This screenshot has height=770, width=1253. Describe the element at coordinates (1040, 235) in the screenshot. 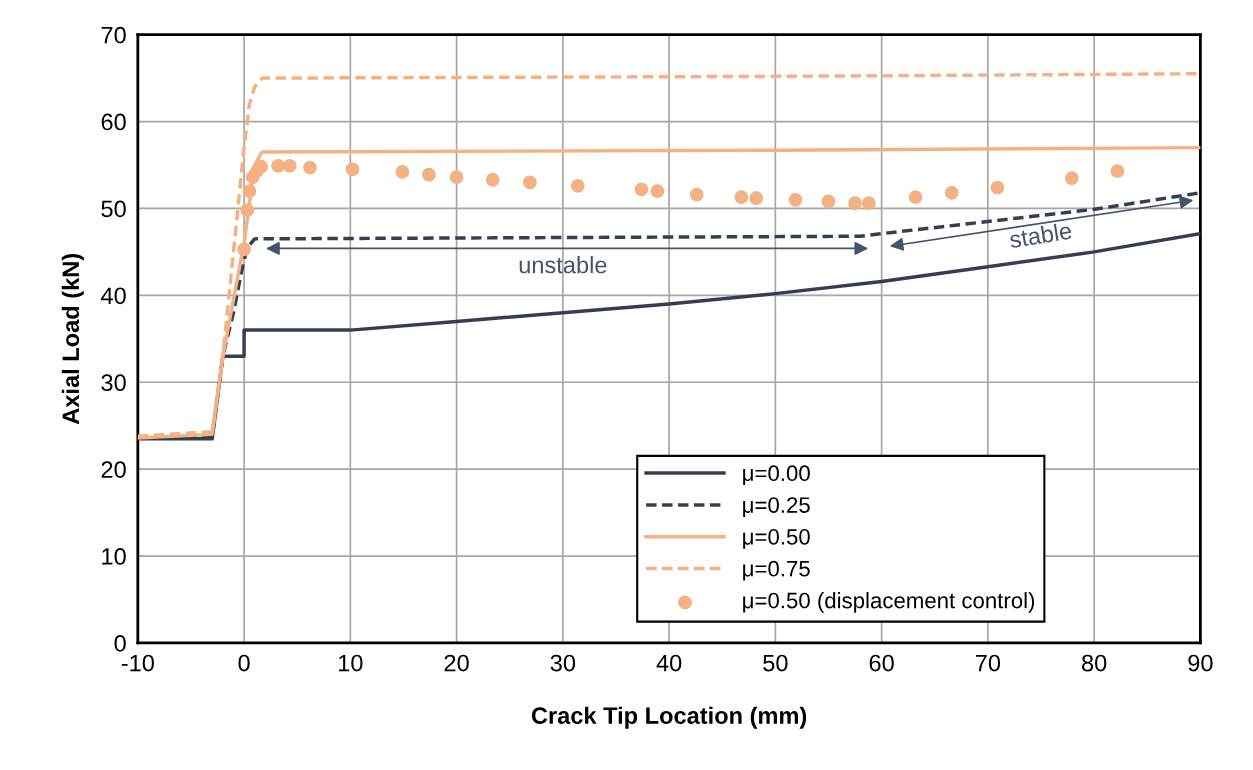

I see `annotation: stable` at that location.